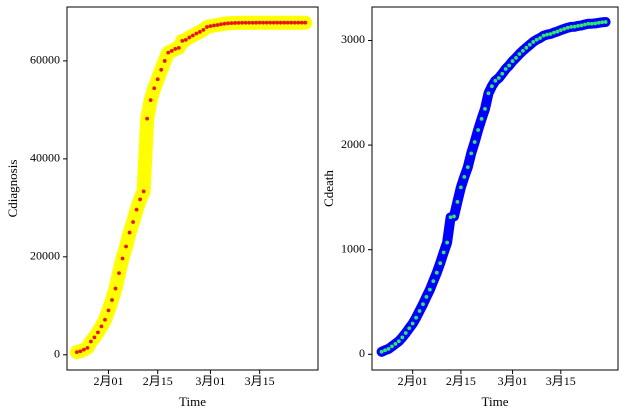  I want to click on y-tick-label: 60000, so click(45, 60).